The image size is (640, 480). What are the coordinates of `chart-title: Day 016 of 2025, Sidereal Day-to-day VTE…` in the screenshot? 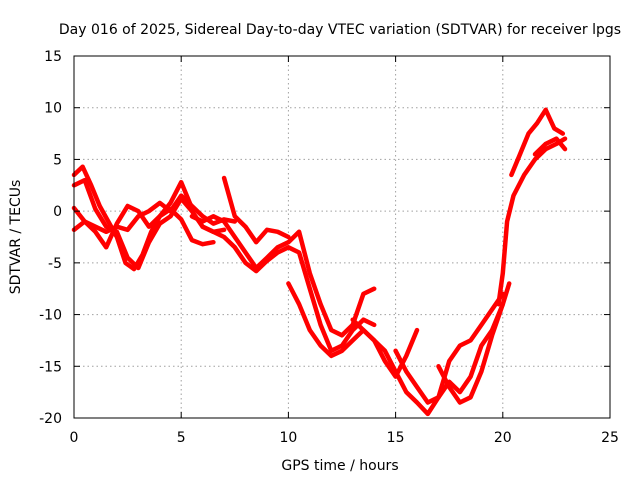 It's located at (340, 30).